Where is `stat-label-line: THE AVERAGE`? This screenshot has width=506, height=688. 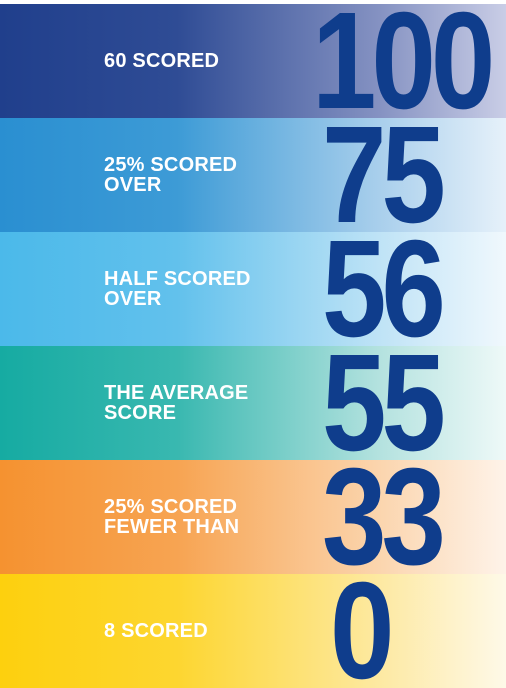
stat-label-line: THE AVERAGE is located at coordinates (176, 393).